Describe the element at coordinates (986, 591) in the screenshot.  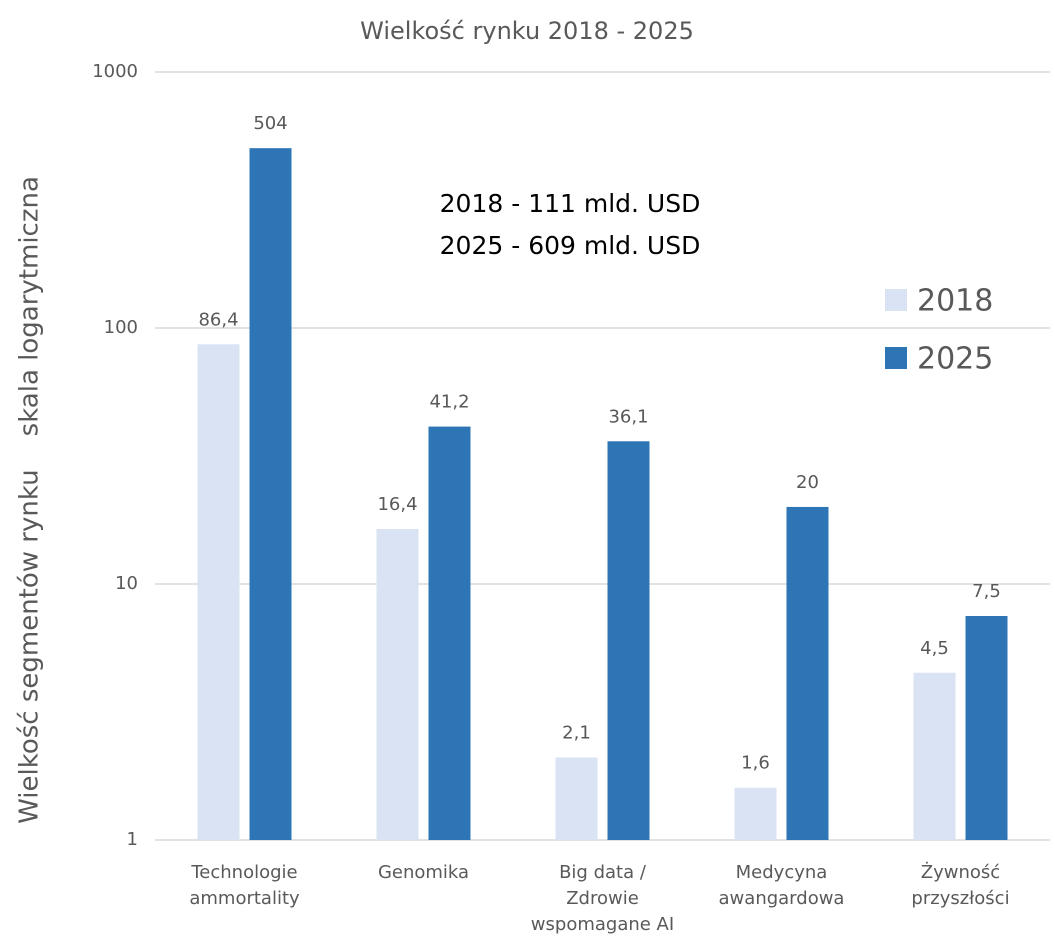
I see `data-label: 7,5` at that location.